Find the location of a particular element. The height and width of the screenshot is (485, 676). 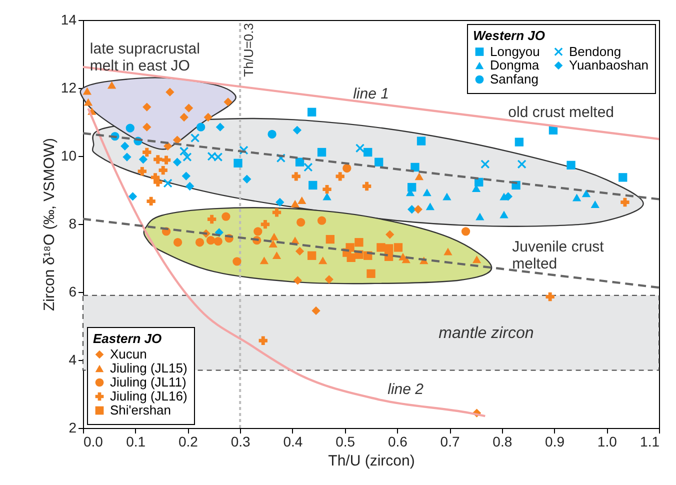

legend-label: Dongma is located at coordinates (515, 65).